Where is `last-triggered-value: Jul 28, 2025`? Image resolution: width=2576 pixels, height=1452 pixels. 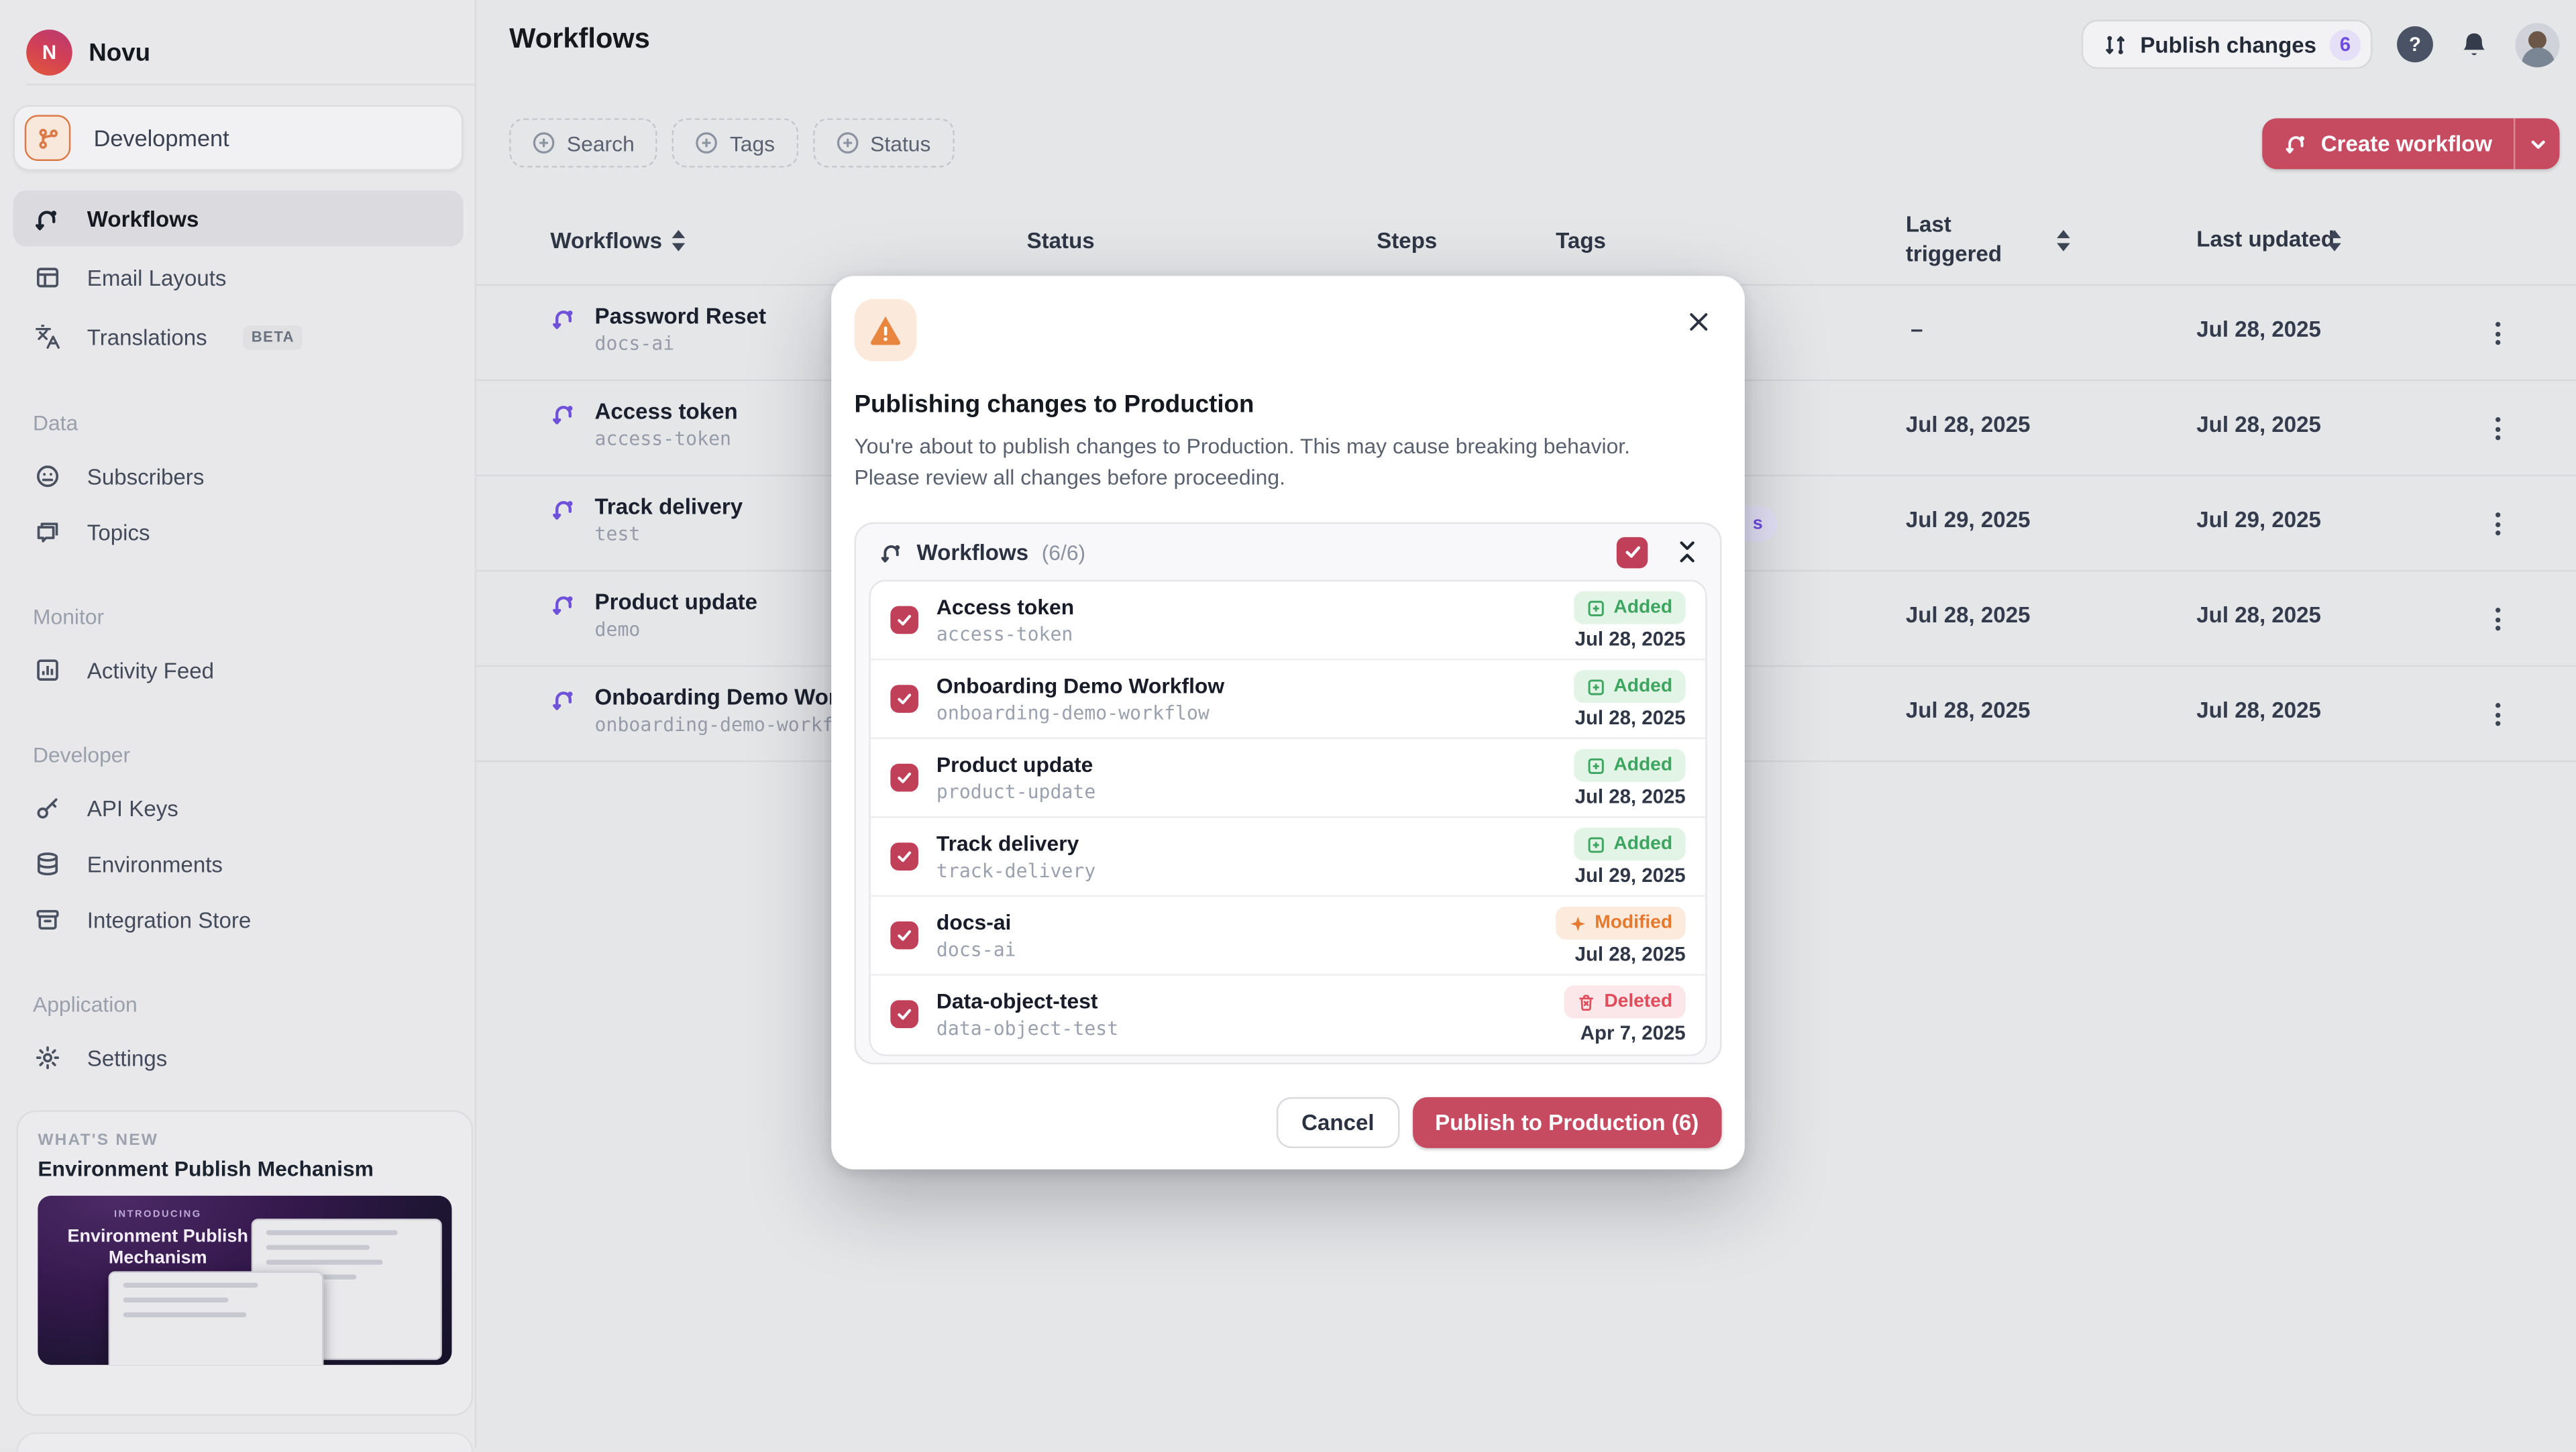
last-triggered-value: Jul 28, 2025 is located at coordinates (1968, 710).